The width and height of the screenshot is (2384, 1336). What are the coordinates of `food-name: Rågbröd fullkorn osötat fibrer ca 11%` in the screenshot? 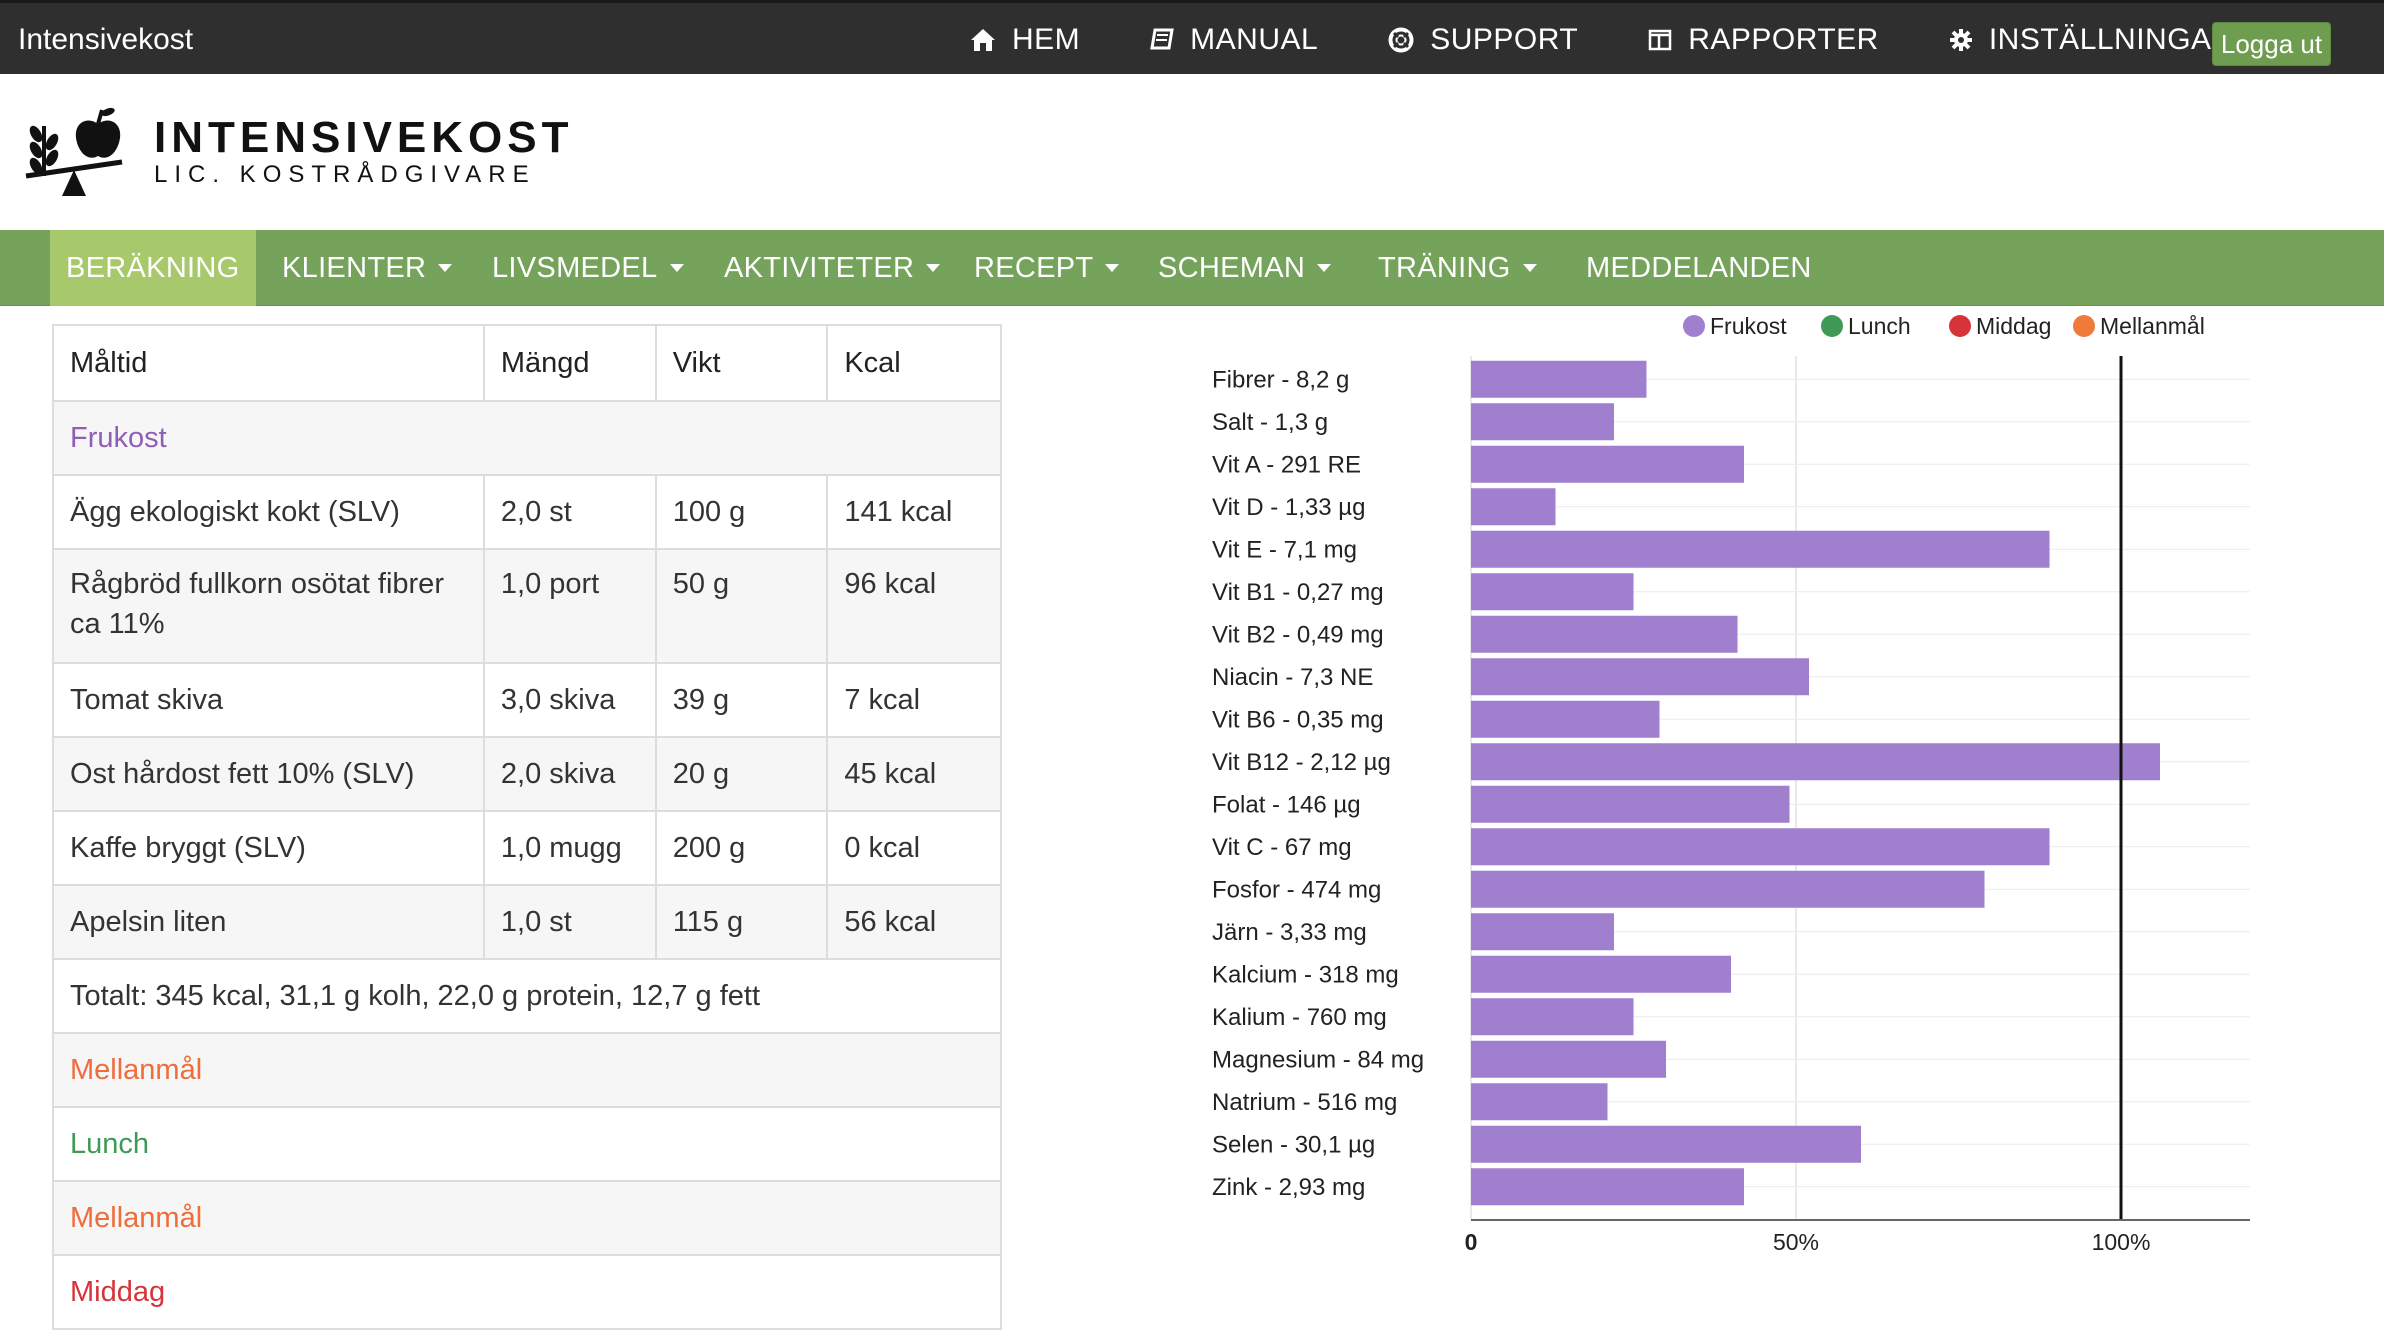 It's located at (268, 606).